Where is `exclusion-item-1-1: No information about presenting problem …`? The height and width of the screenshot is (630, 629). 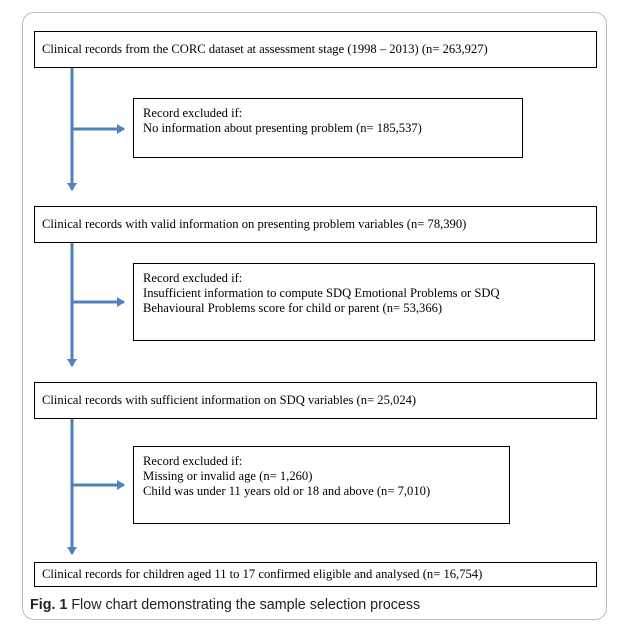
exclusion-item-1-1: No information about presenting problem … is located at coordinates (282, 128).